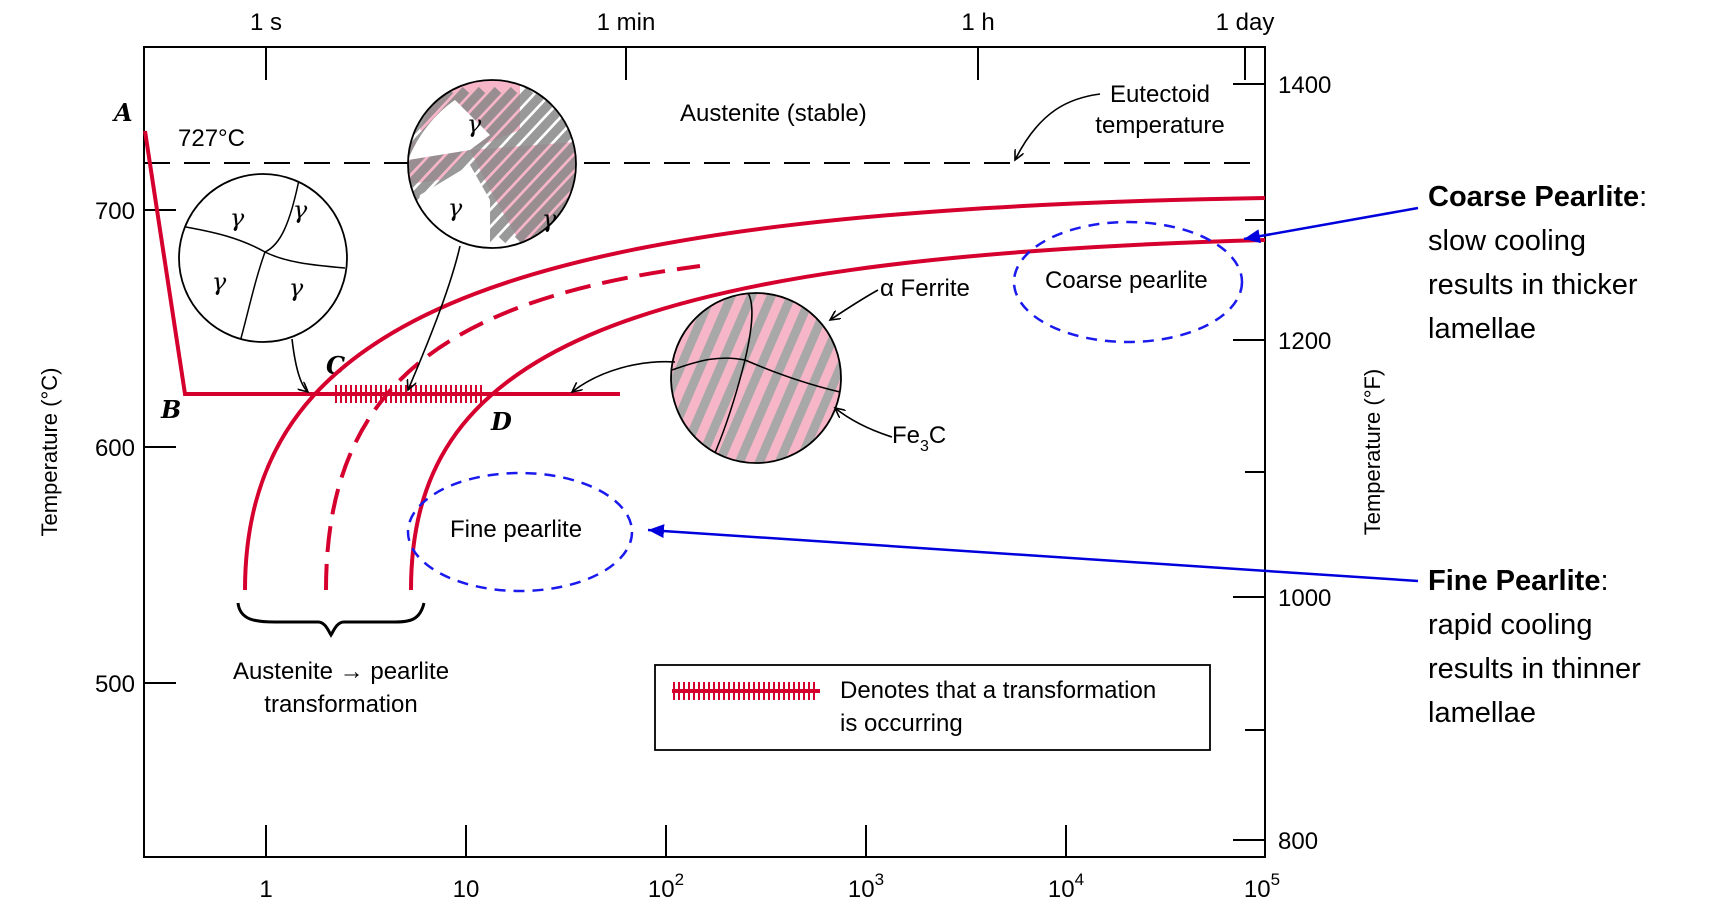  I want to click on bottom-tick-10-2: 10², so click(666, 886).